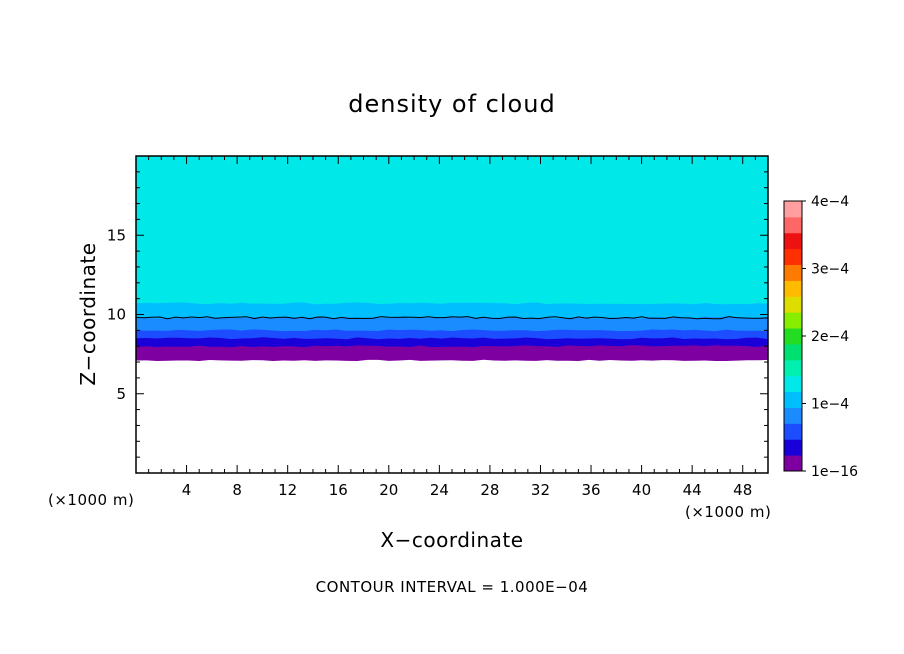  What do you see at coordinates (641, 490) in the screenshot?
I see `x-tick-label: 40` at bounding box center [641, 490].